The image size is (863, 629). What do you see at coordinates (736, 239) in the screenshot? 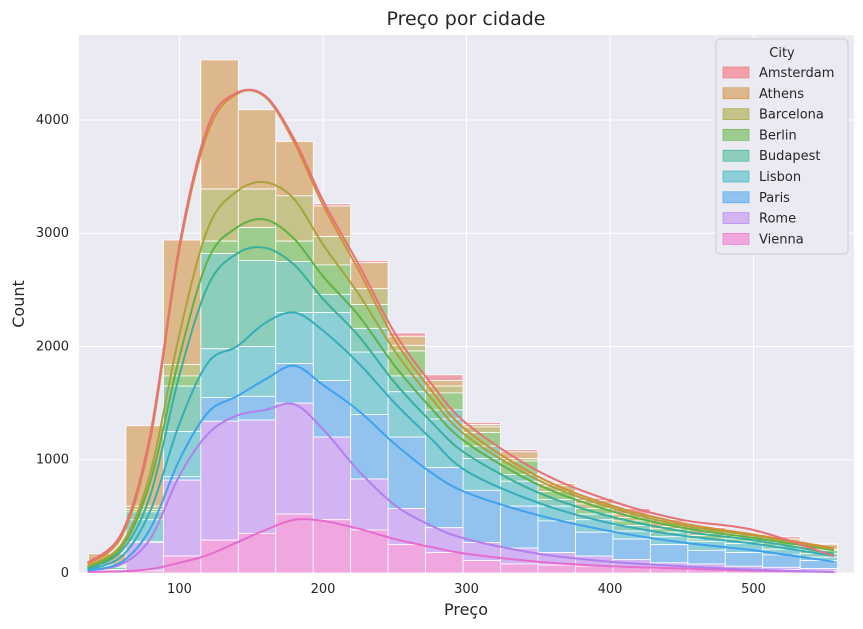
I see `legend-swatch-vienna` at bounding box center [736, 239].